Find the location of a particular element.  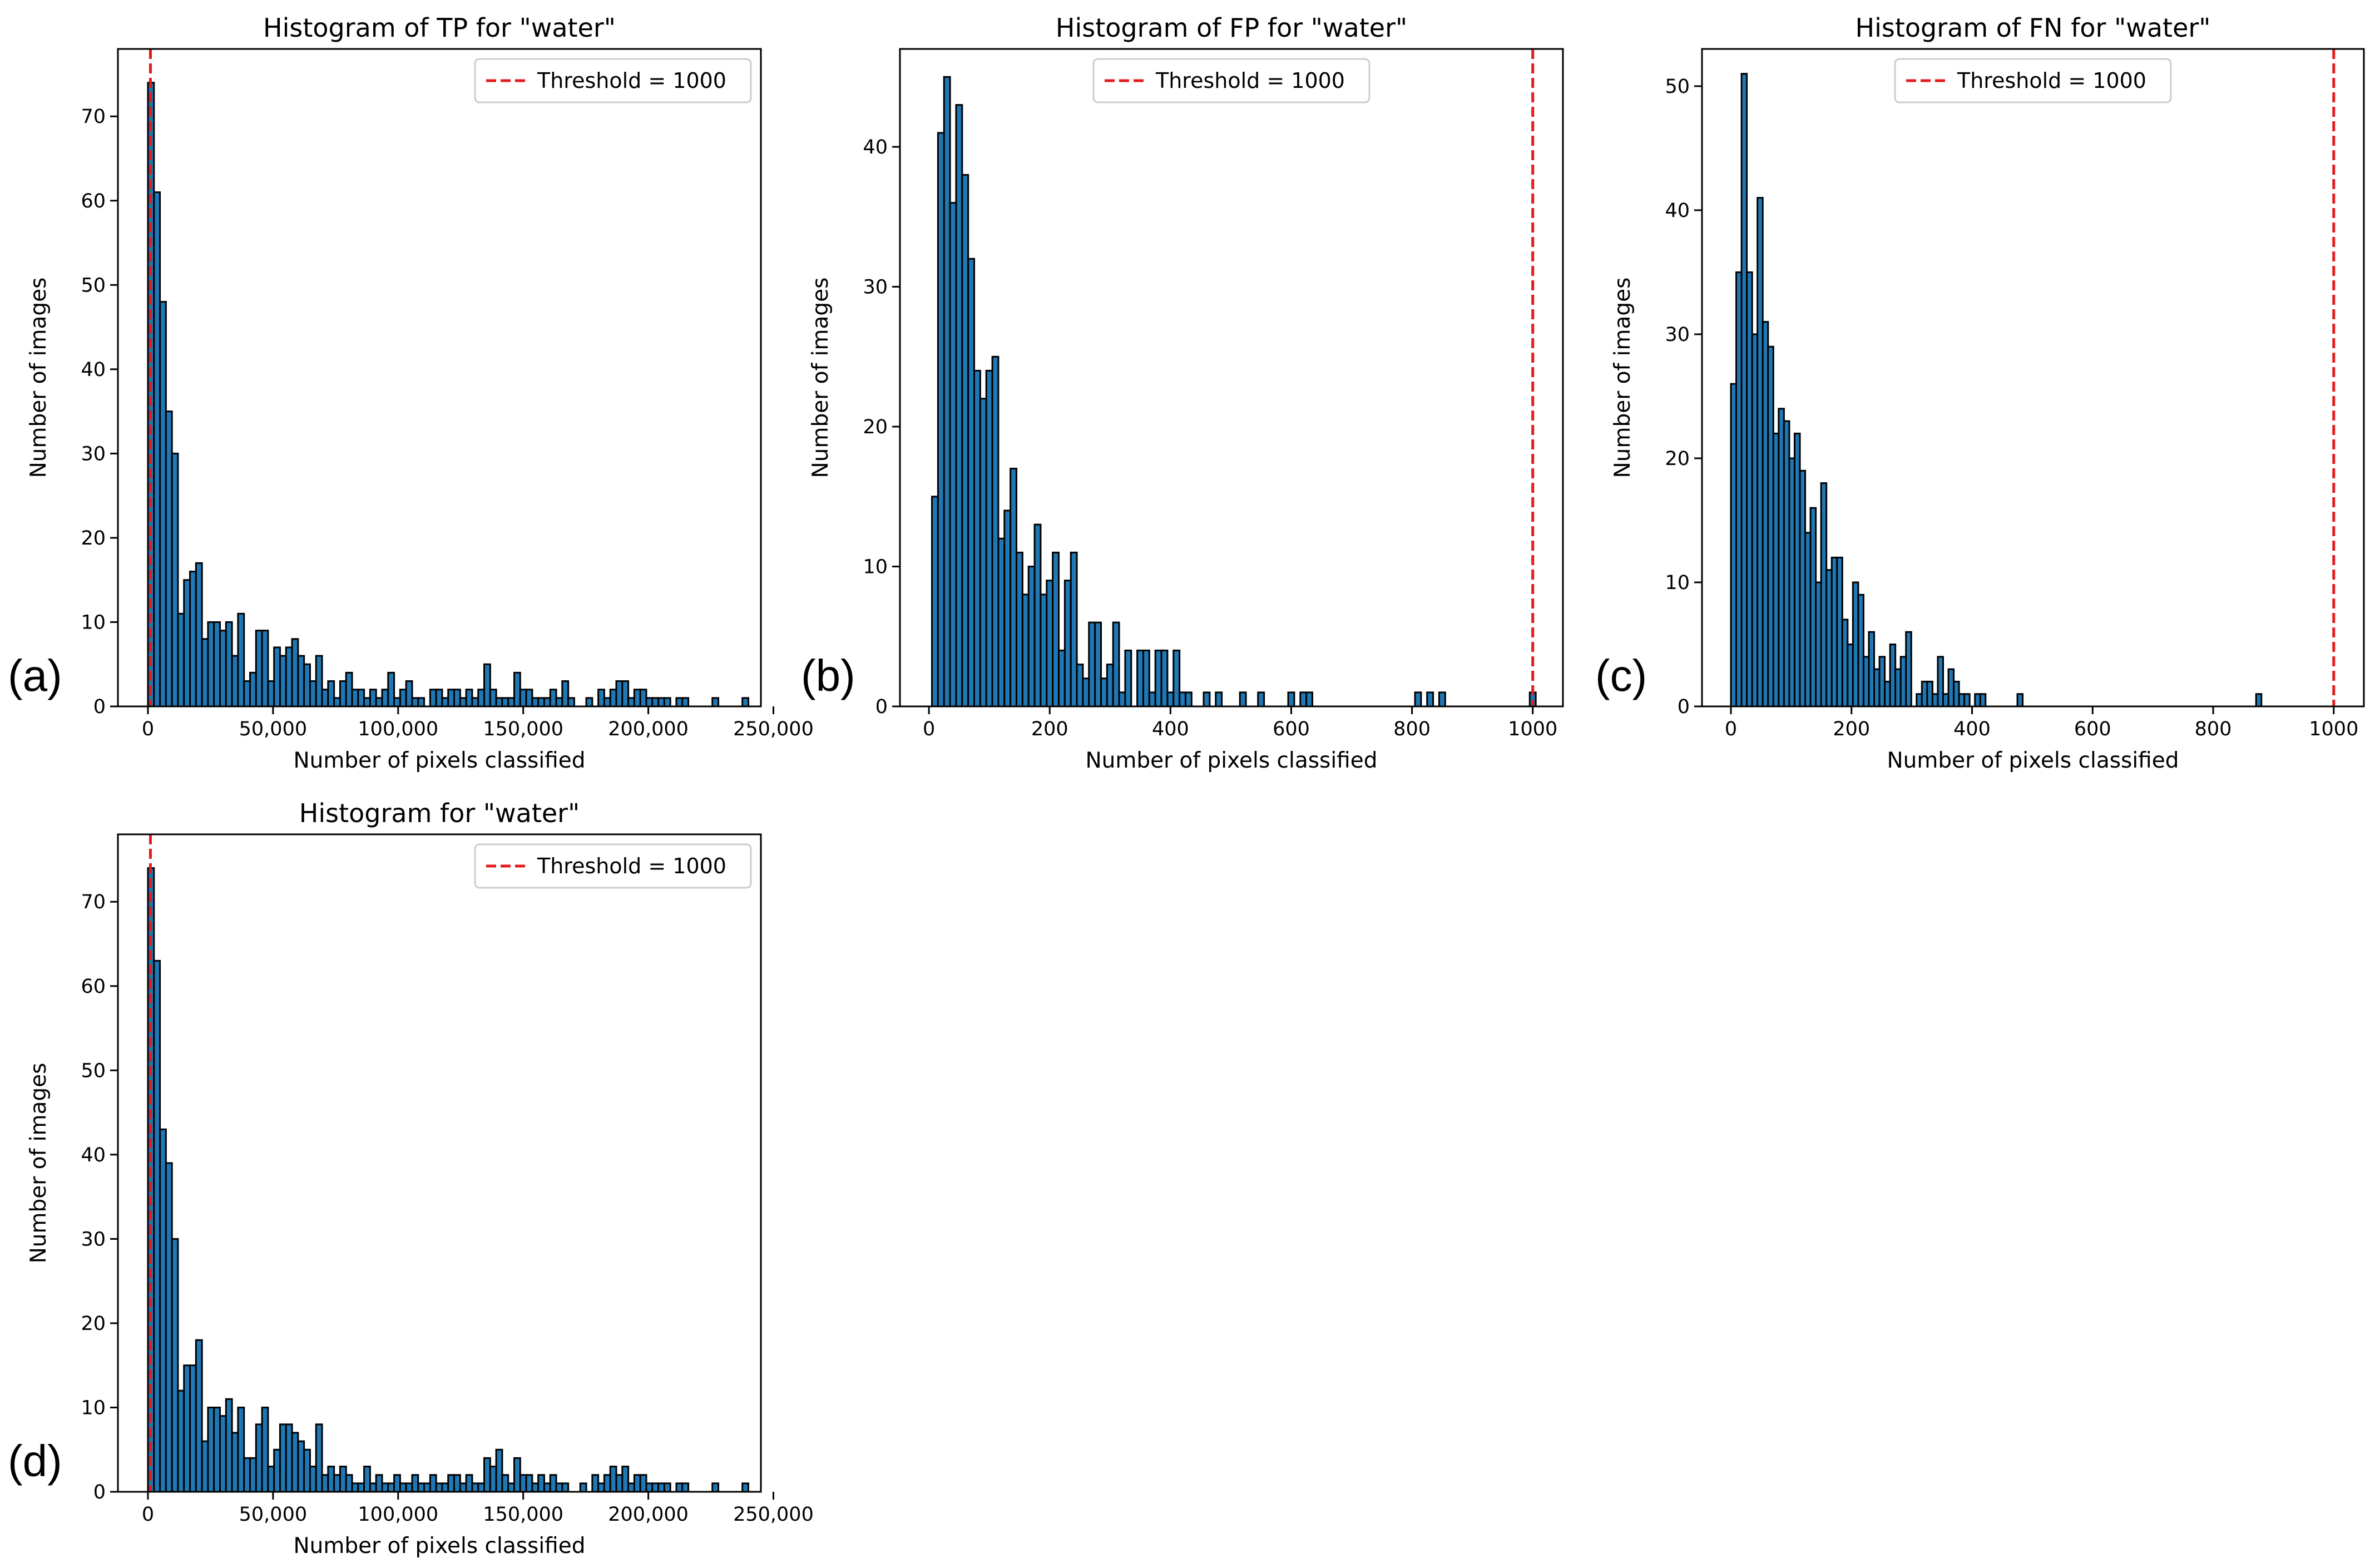

x-tick-label: 100,000 is located at coordinates (398, 729).